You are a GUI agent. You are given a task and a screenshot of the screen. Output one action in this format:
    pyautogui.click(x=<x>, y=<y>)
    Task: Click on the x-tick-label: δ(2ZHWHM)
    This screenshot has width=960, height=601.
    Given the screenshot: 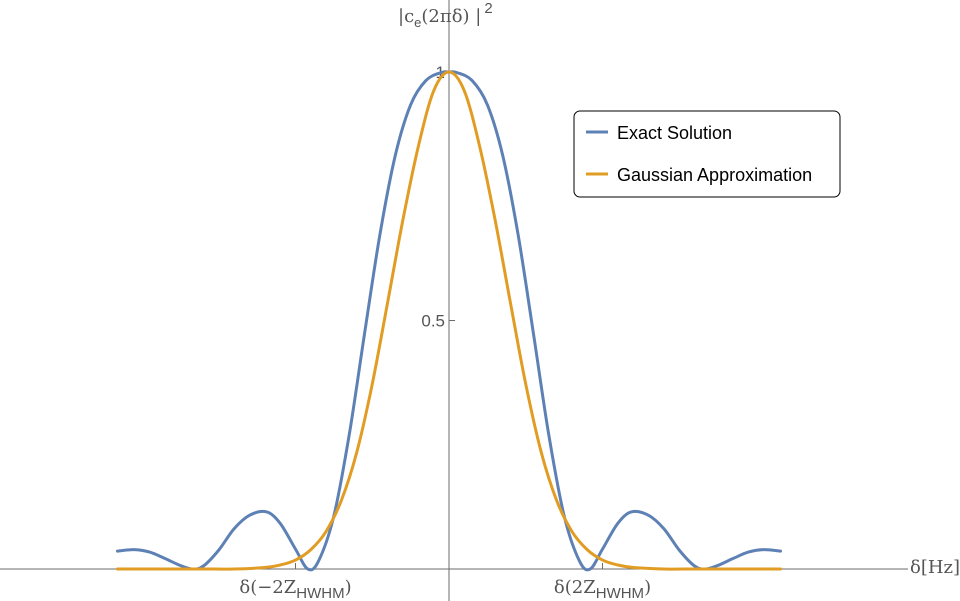 What is the action you would take?
    pyautogui.click(x=602, y=589)
    